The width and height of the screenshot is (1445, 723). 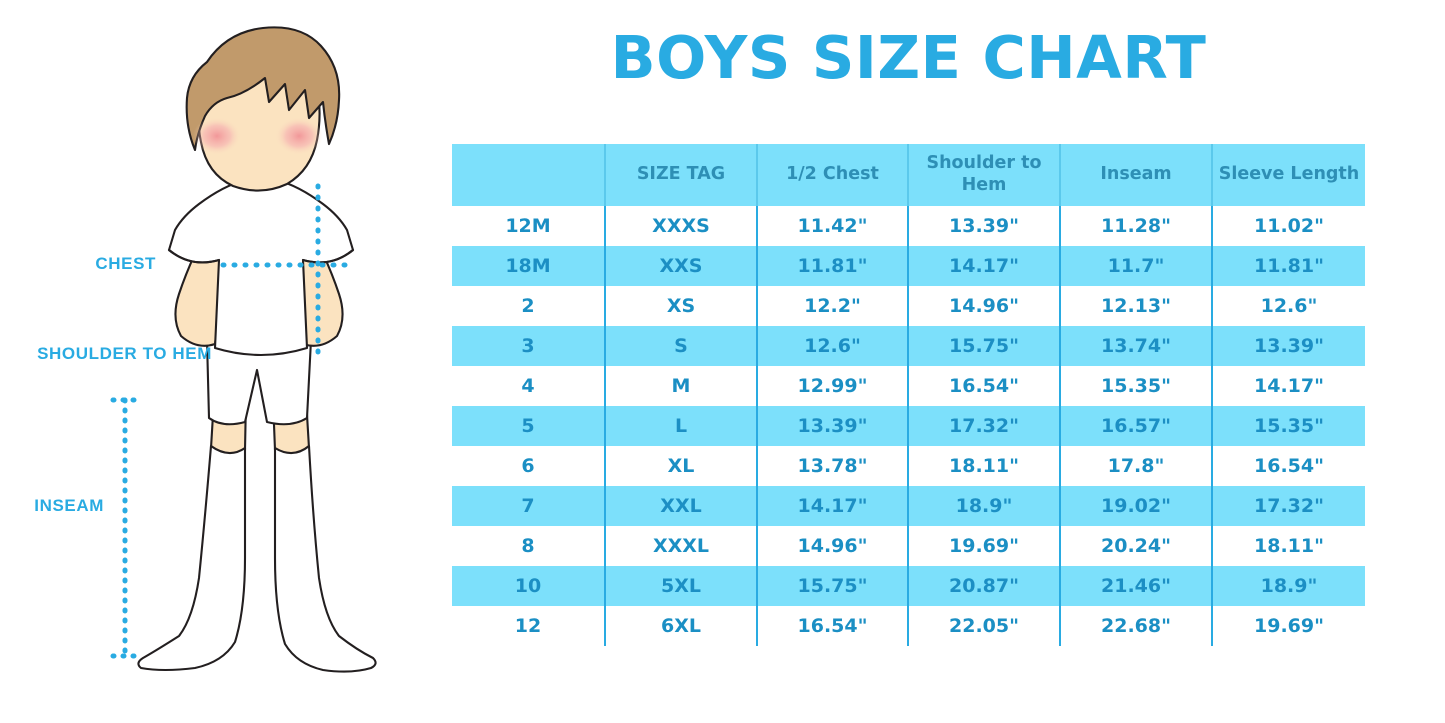 I want to click on table-row: 2 XS 12.2" 14.96" 12.13" 12.6", so click(x=908, y=306).